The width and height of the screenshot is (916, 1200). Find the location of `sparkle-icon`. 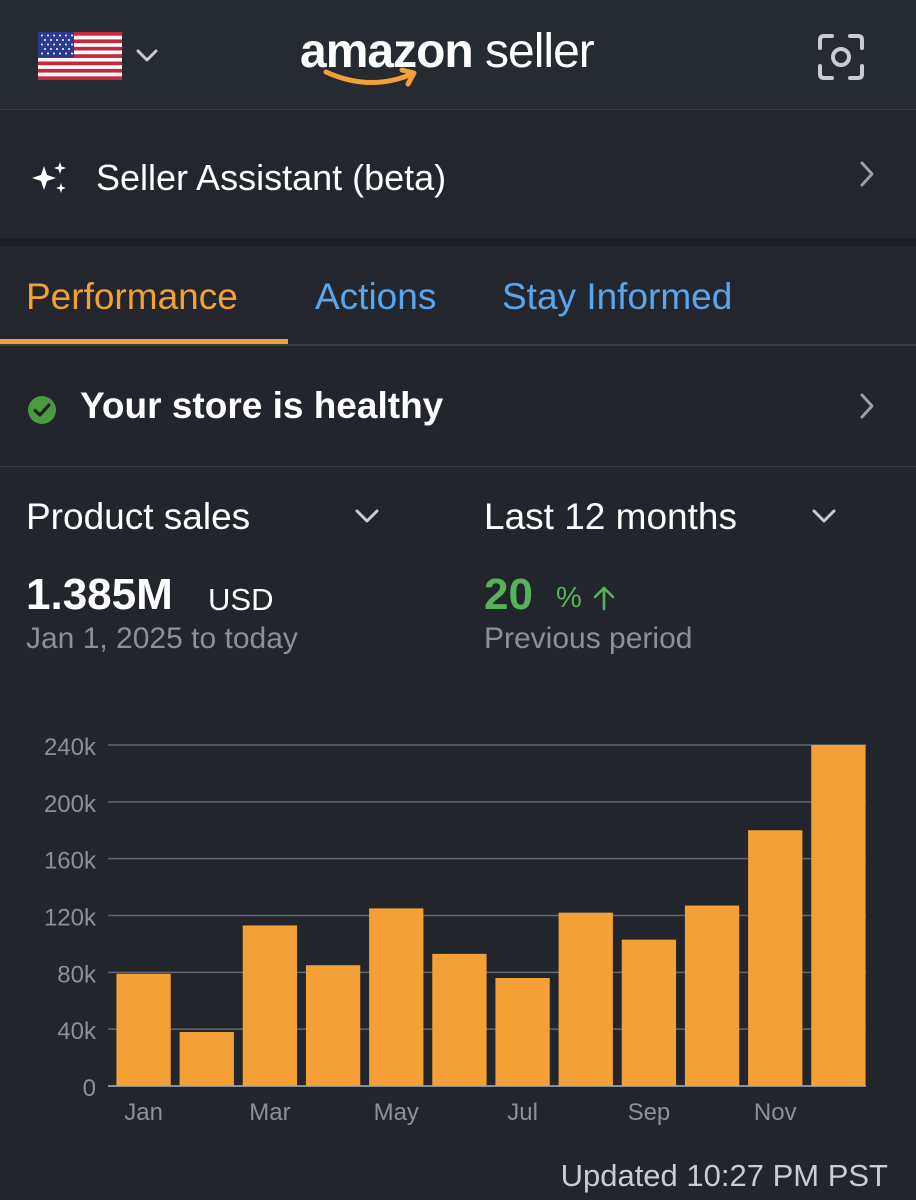

sparkle-icon is located at coordinates (49, 177).